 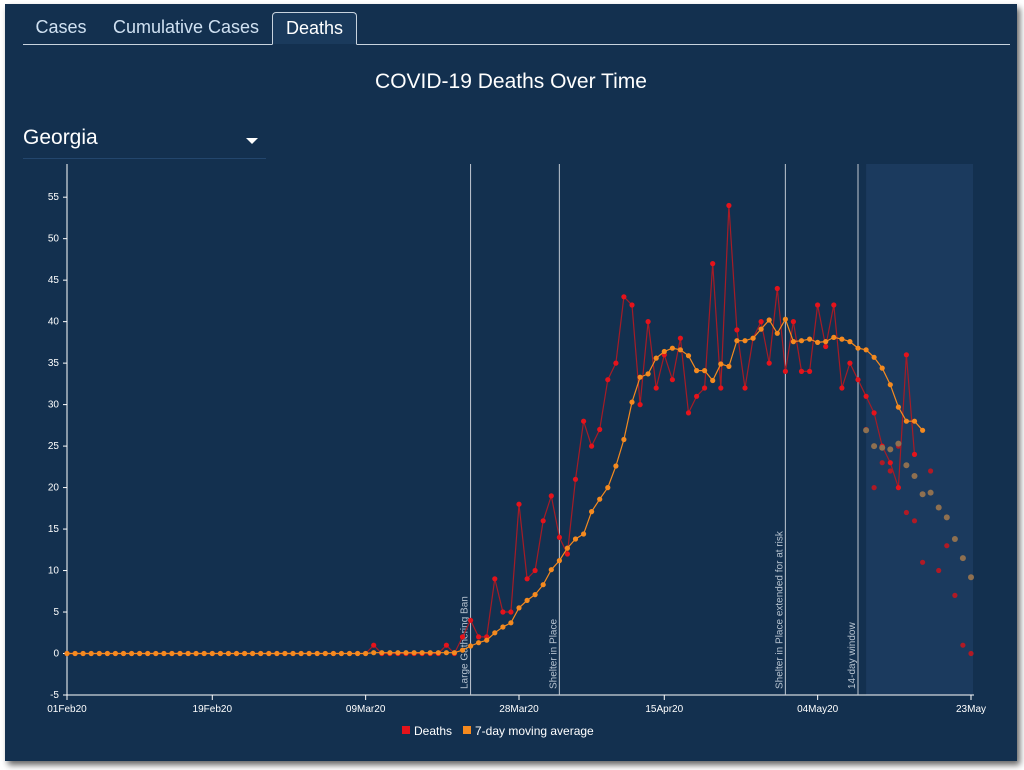 What do you see at coordinates (519, 709) in the screenshot?
I see `x-tick-label: 28Mar20` at bounding box center [519, 709].